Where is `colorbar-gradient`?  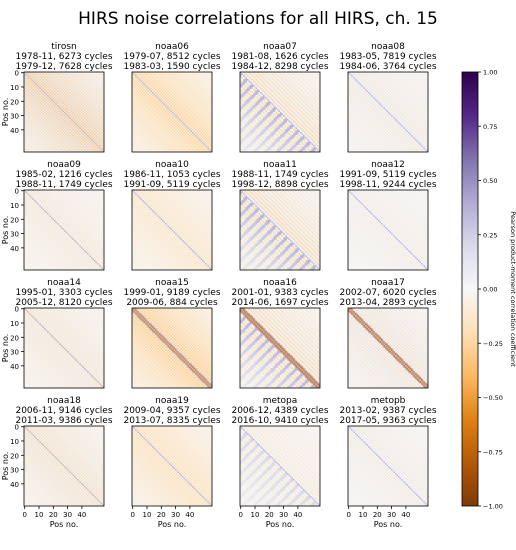
colorbar-gradient is located at coordinates (470, 289).